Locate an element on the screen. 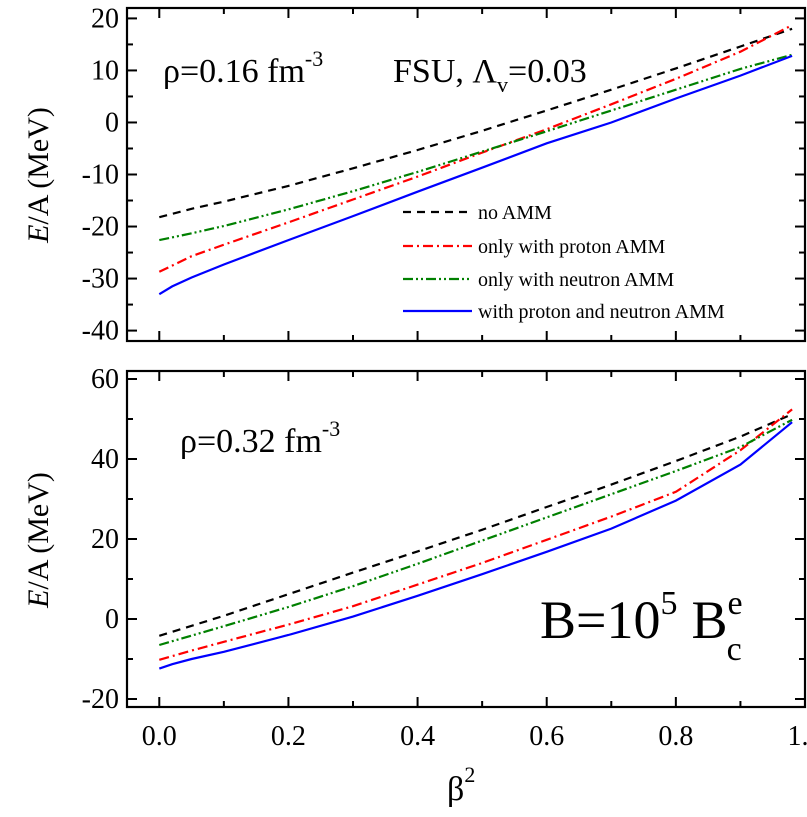  top-density-annotation: ρ=0.16 fm-3 is located at coordinates (243, 68).